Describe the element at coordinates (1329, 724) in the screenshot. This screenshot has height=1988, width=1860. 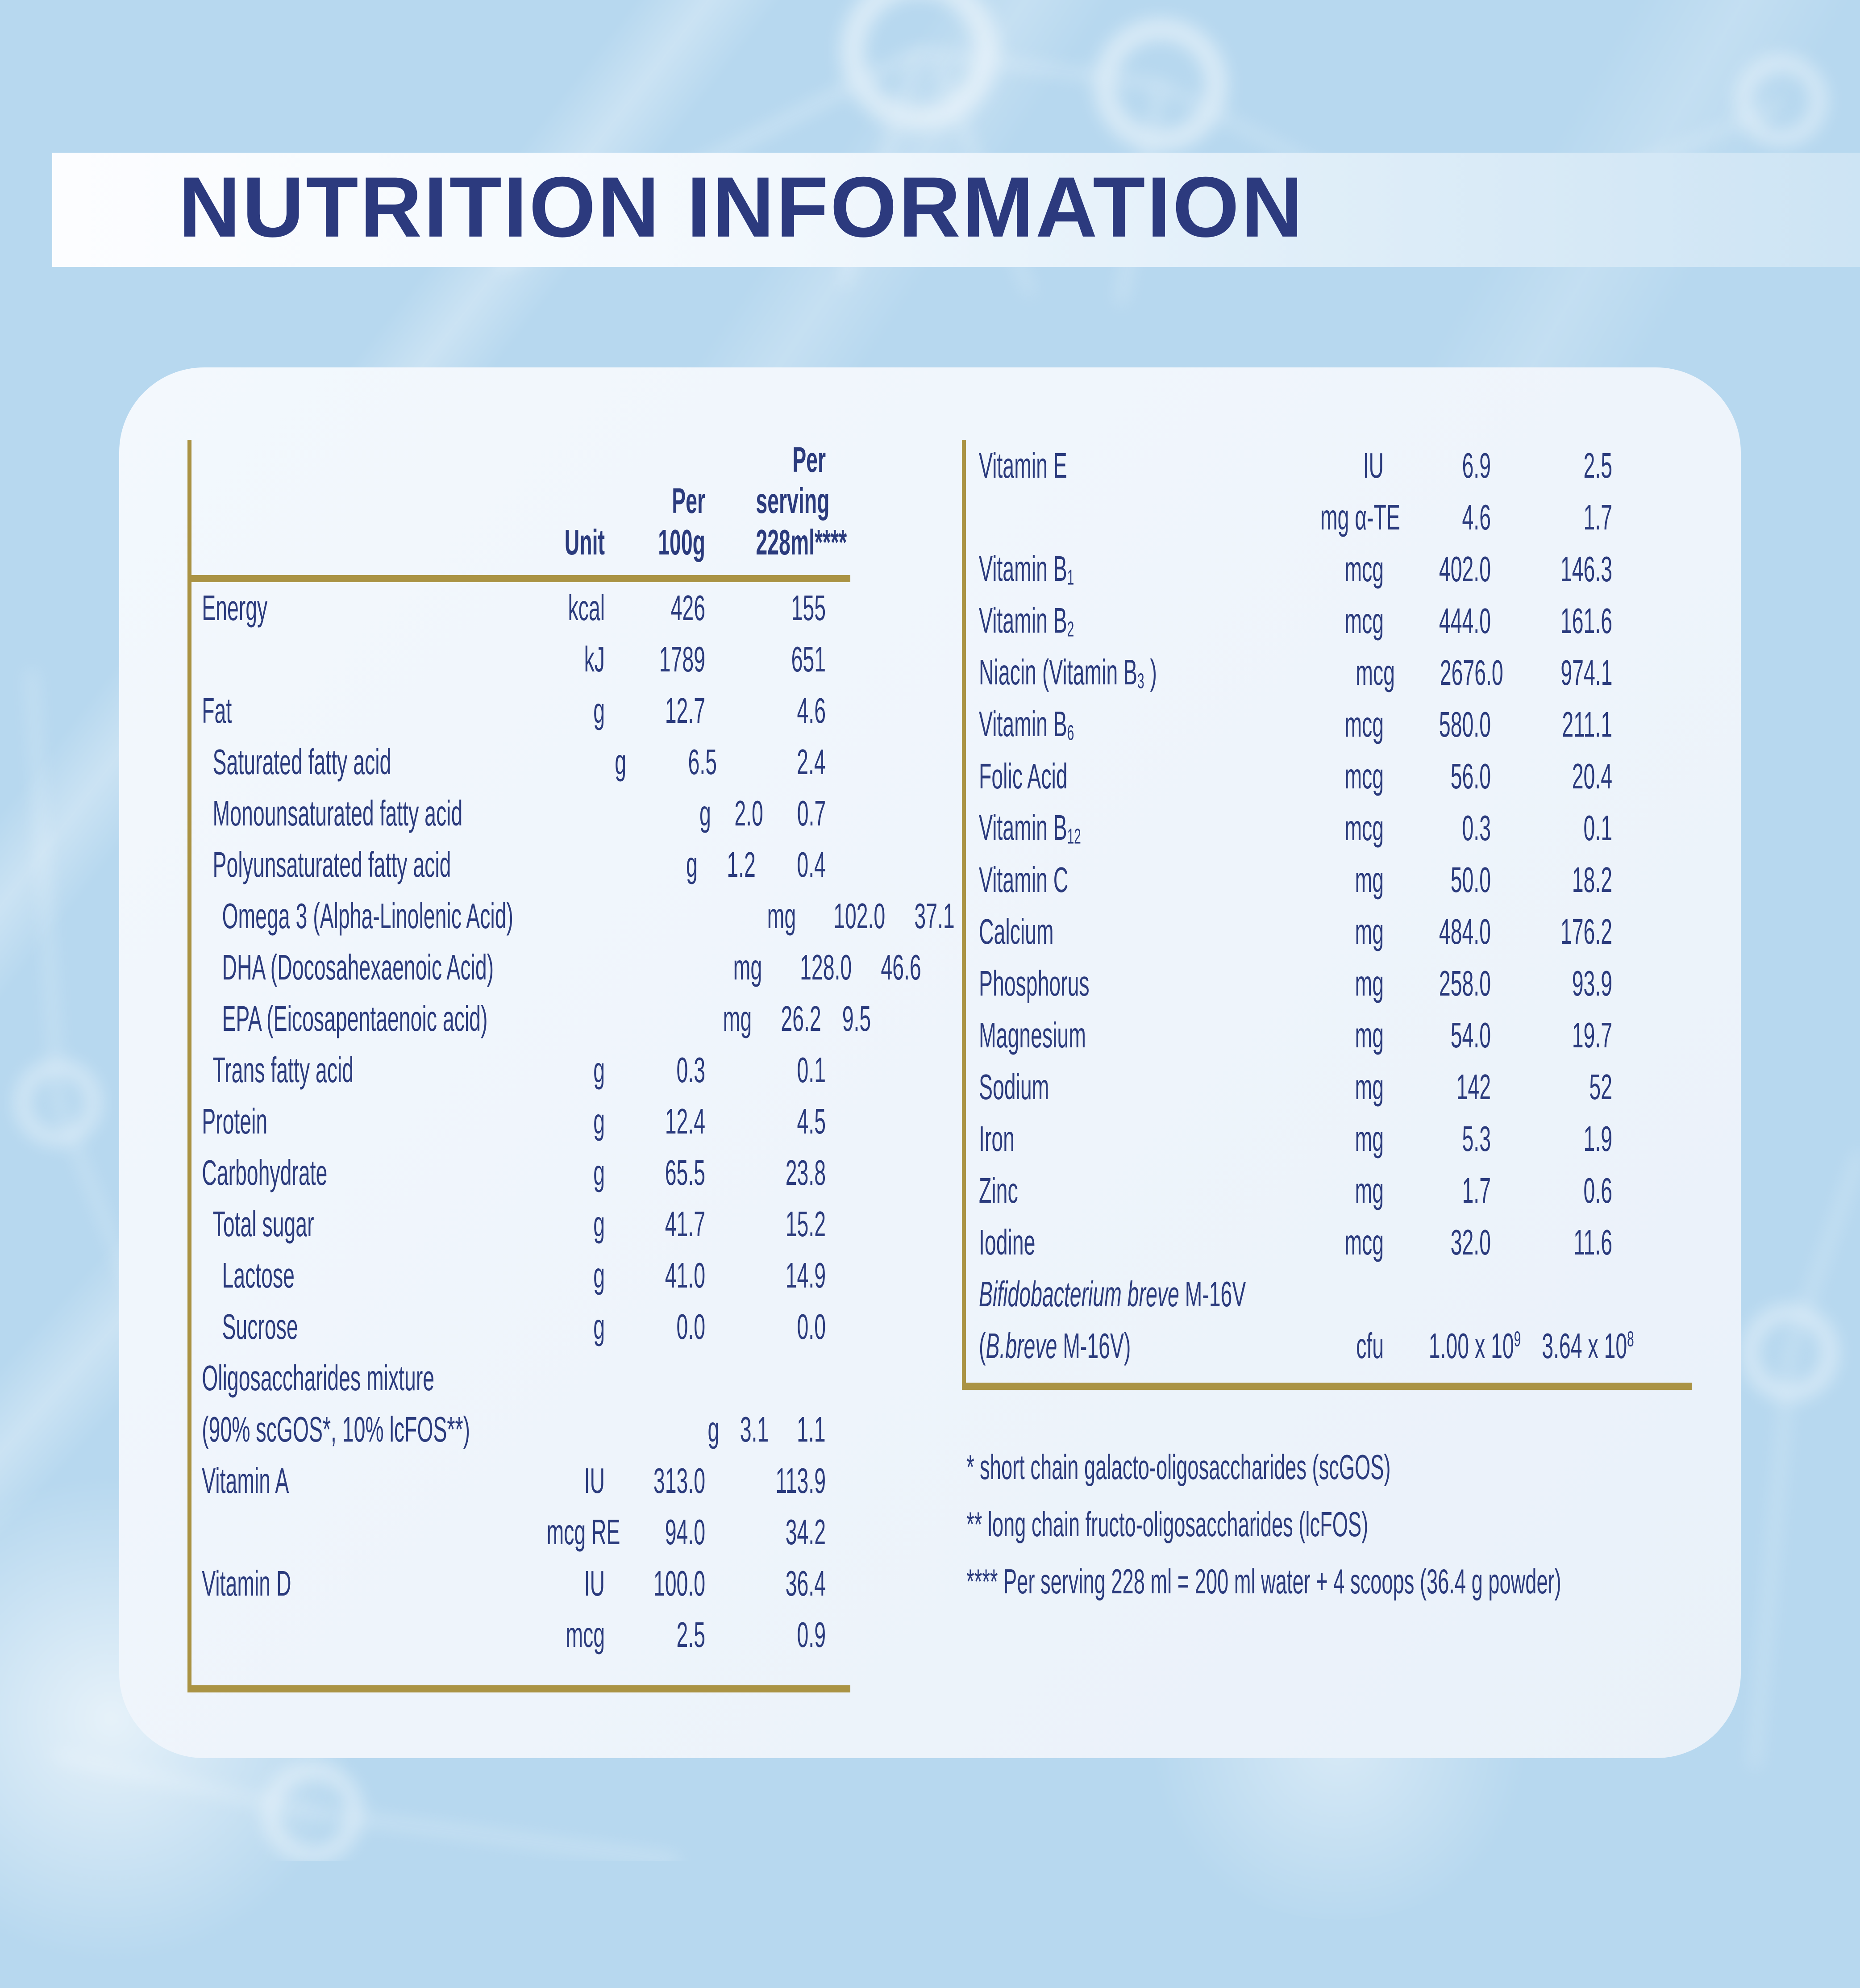
I see `table-row: Vitamin B6 mcg 580.0 211.1` at that location.